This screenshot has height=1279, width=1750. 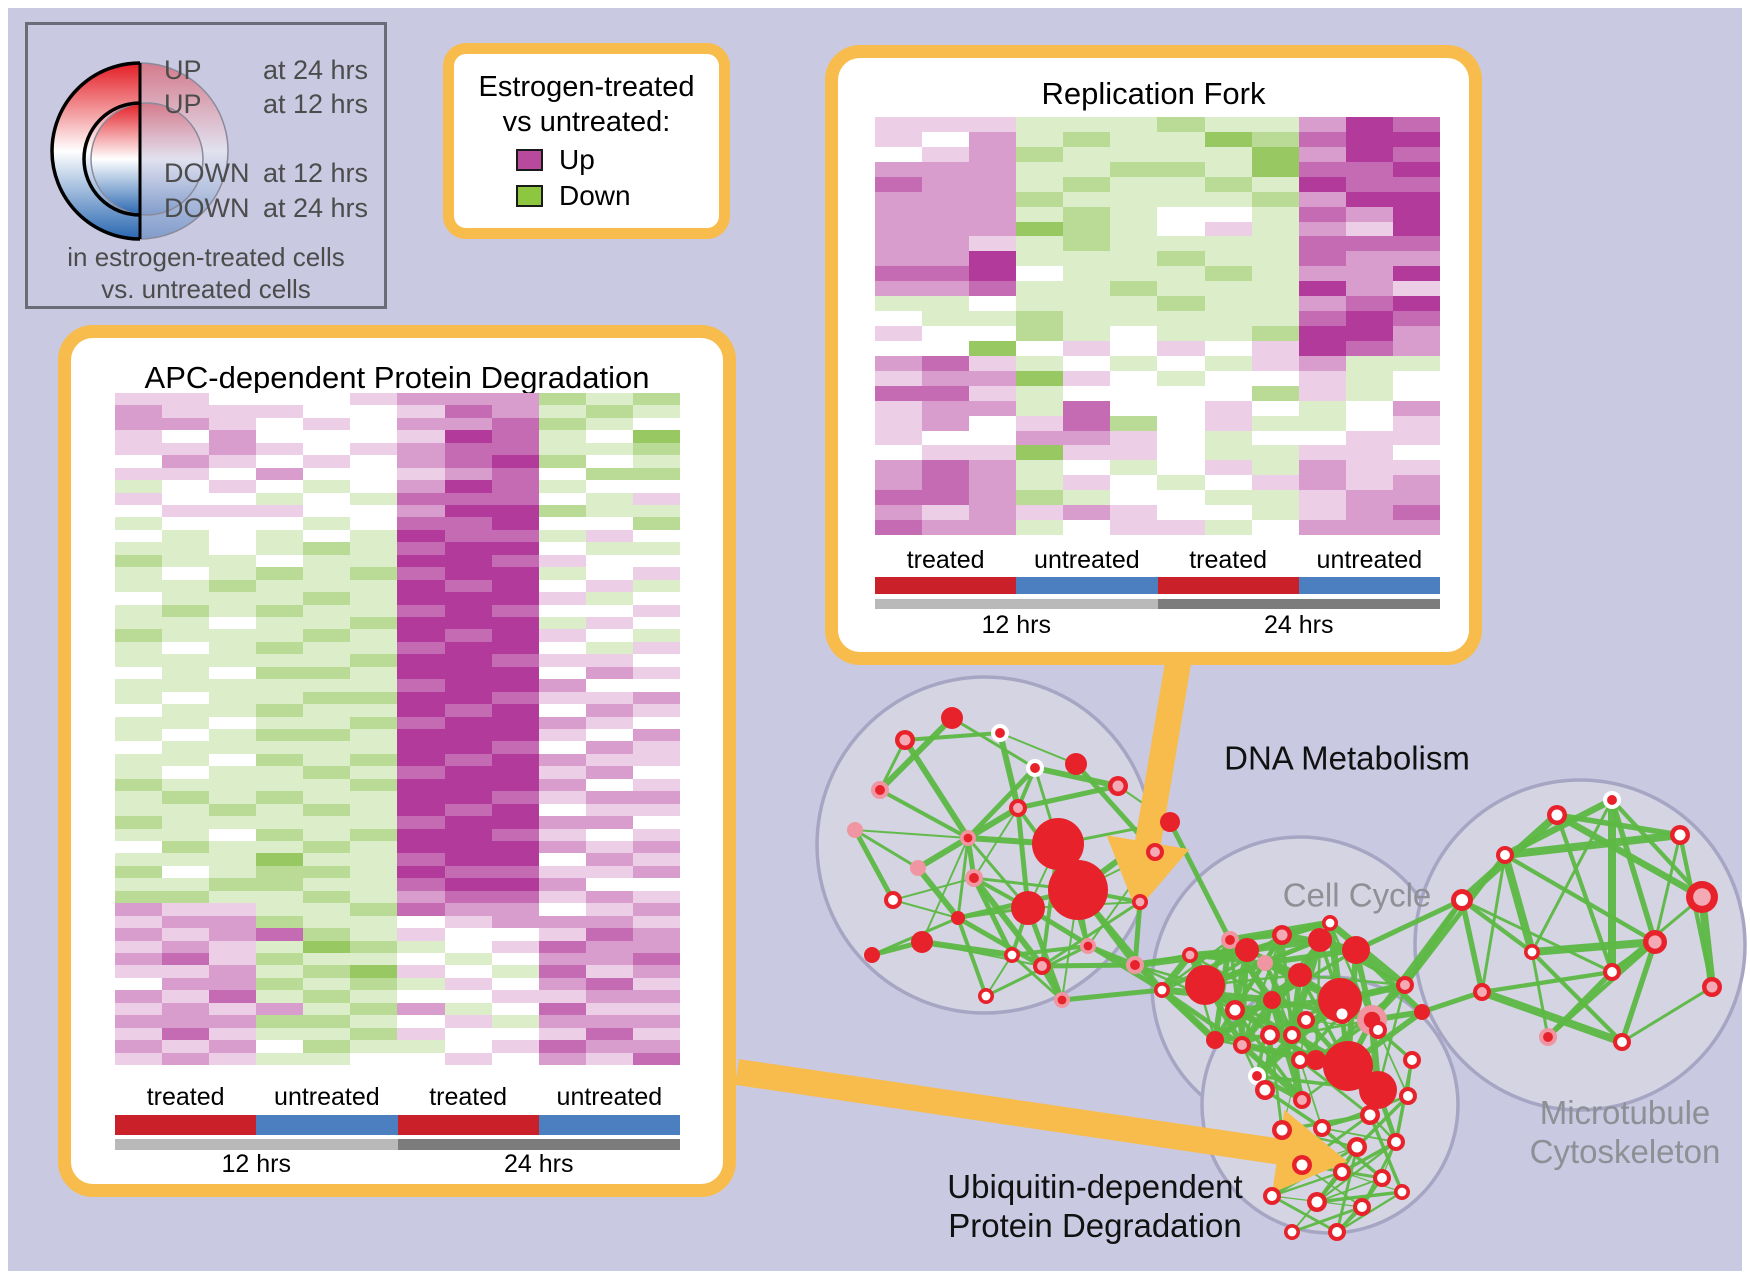 What do you see at coordinates (617, 196) in the screenshot?
I see `legend-item-down: Down` at bounding box center [617, 196].